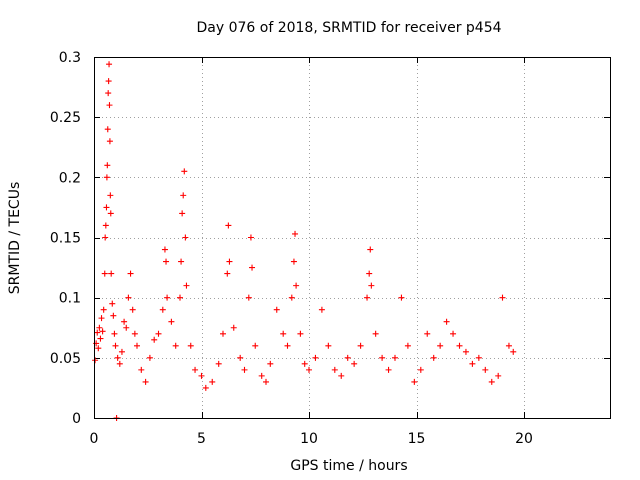  What do you see at coordinates (70, 299) in the screenshot?
I see `y-tick-label: 0.1` at bounding box center [70, 299].